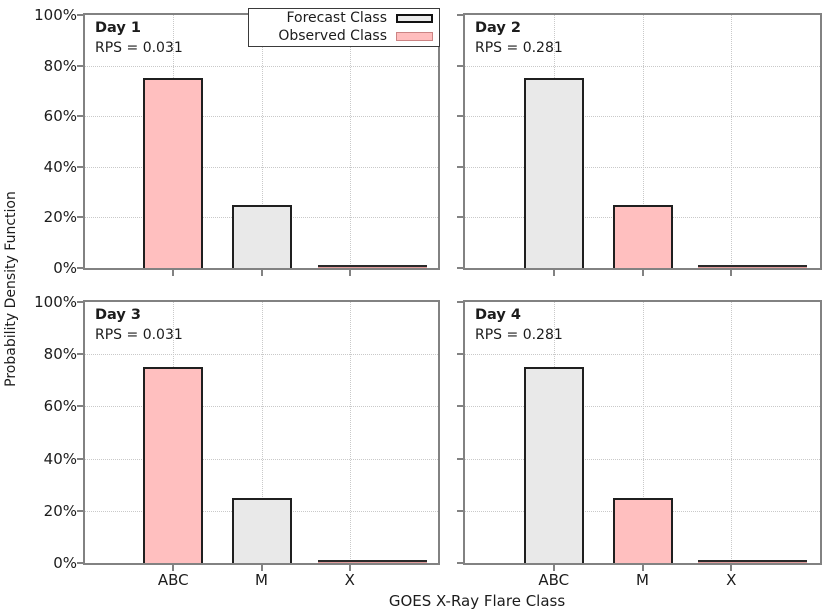  Describe the element at coordinates (118, 315) in the screenshot. I see `panel-title: Day 3` at that location.